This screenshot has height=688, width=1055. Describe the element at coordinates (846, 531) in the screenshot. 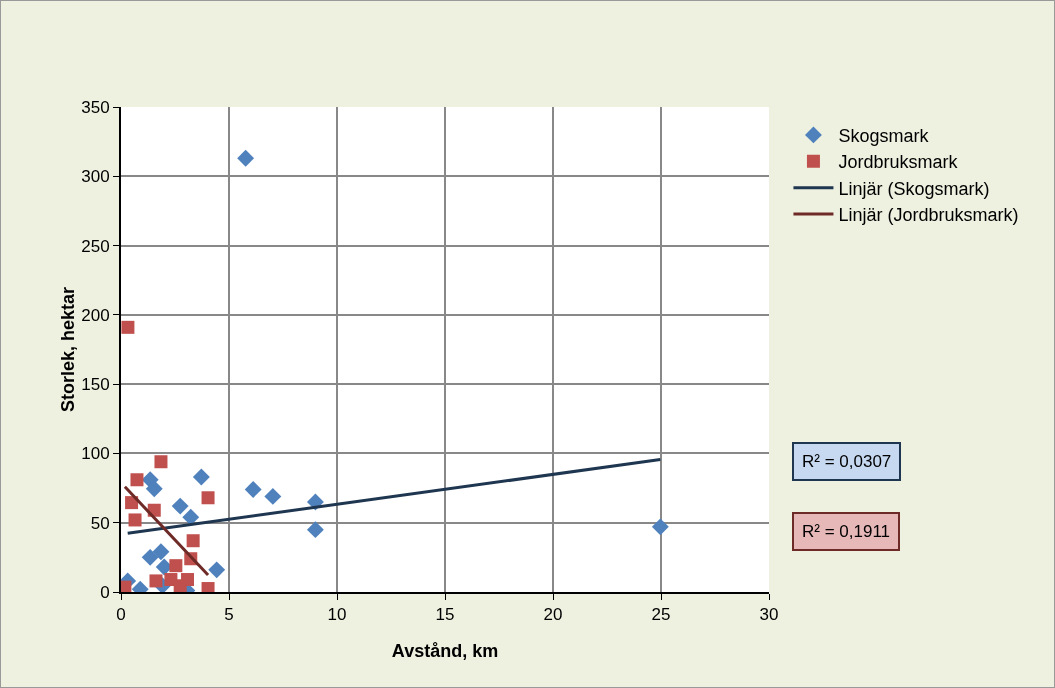

I see `text: R² = 0,1911` at that location.